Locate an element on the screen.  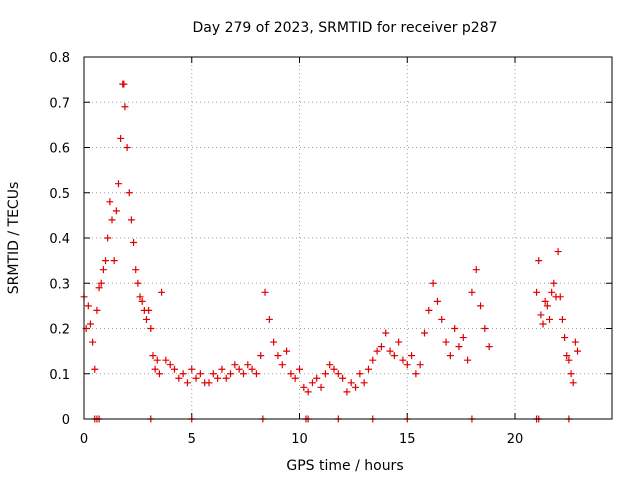
y-tick-label: 0.7 is located at coordinates (59, 103).